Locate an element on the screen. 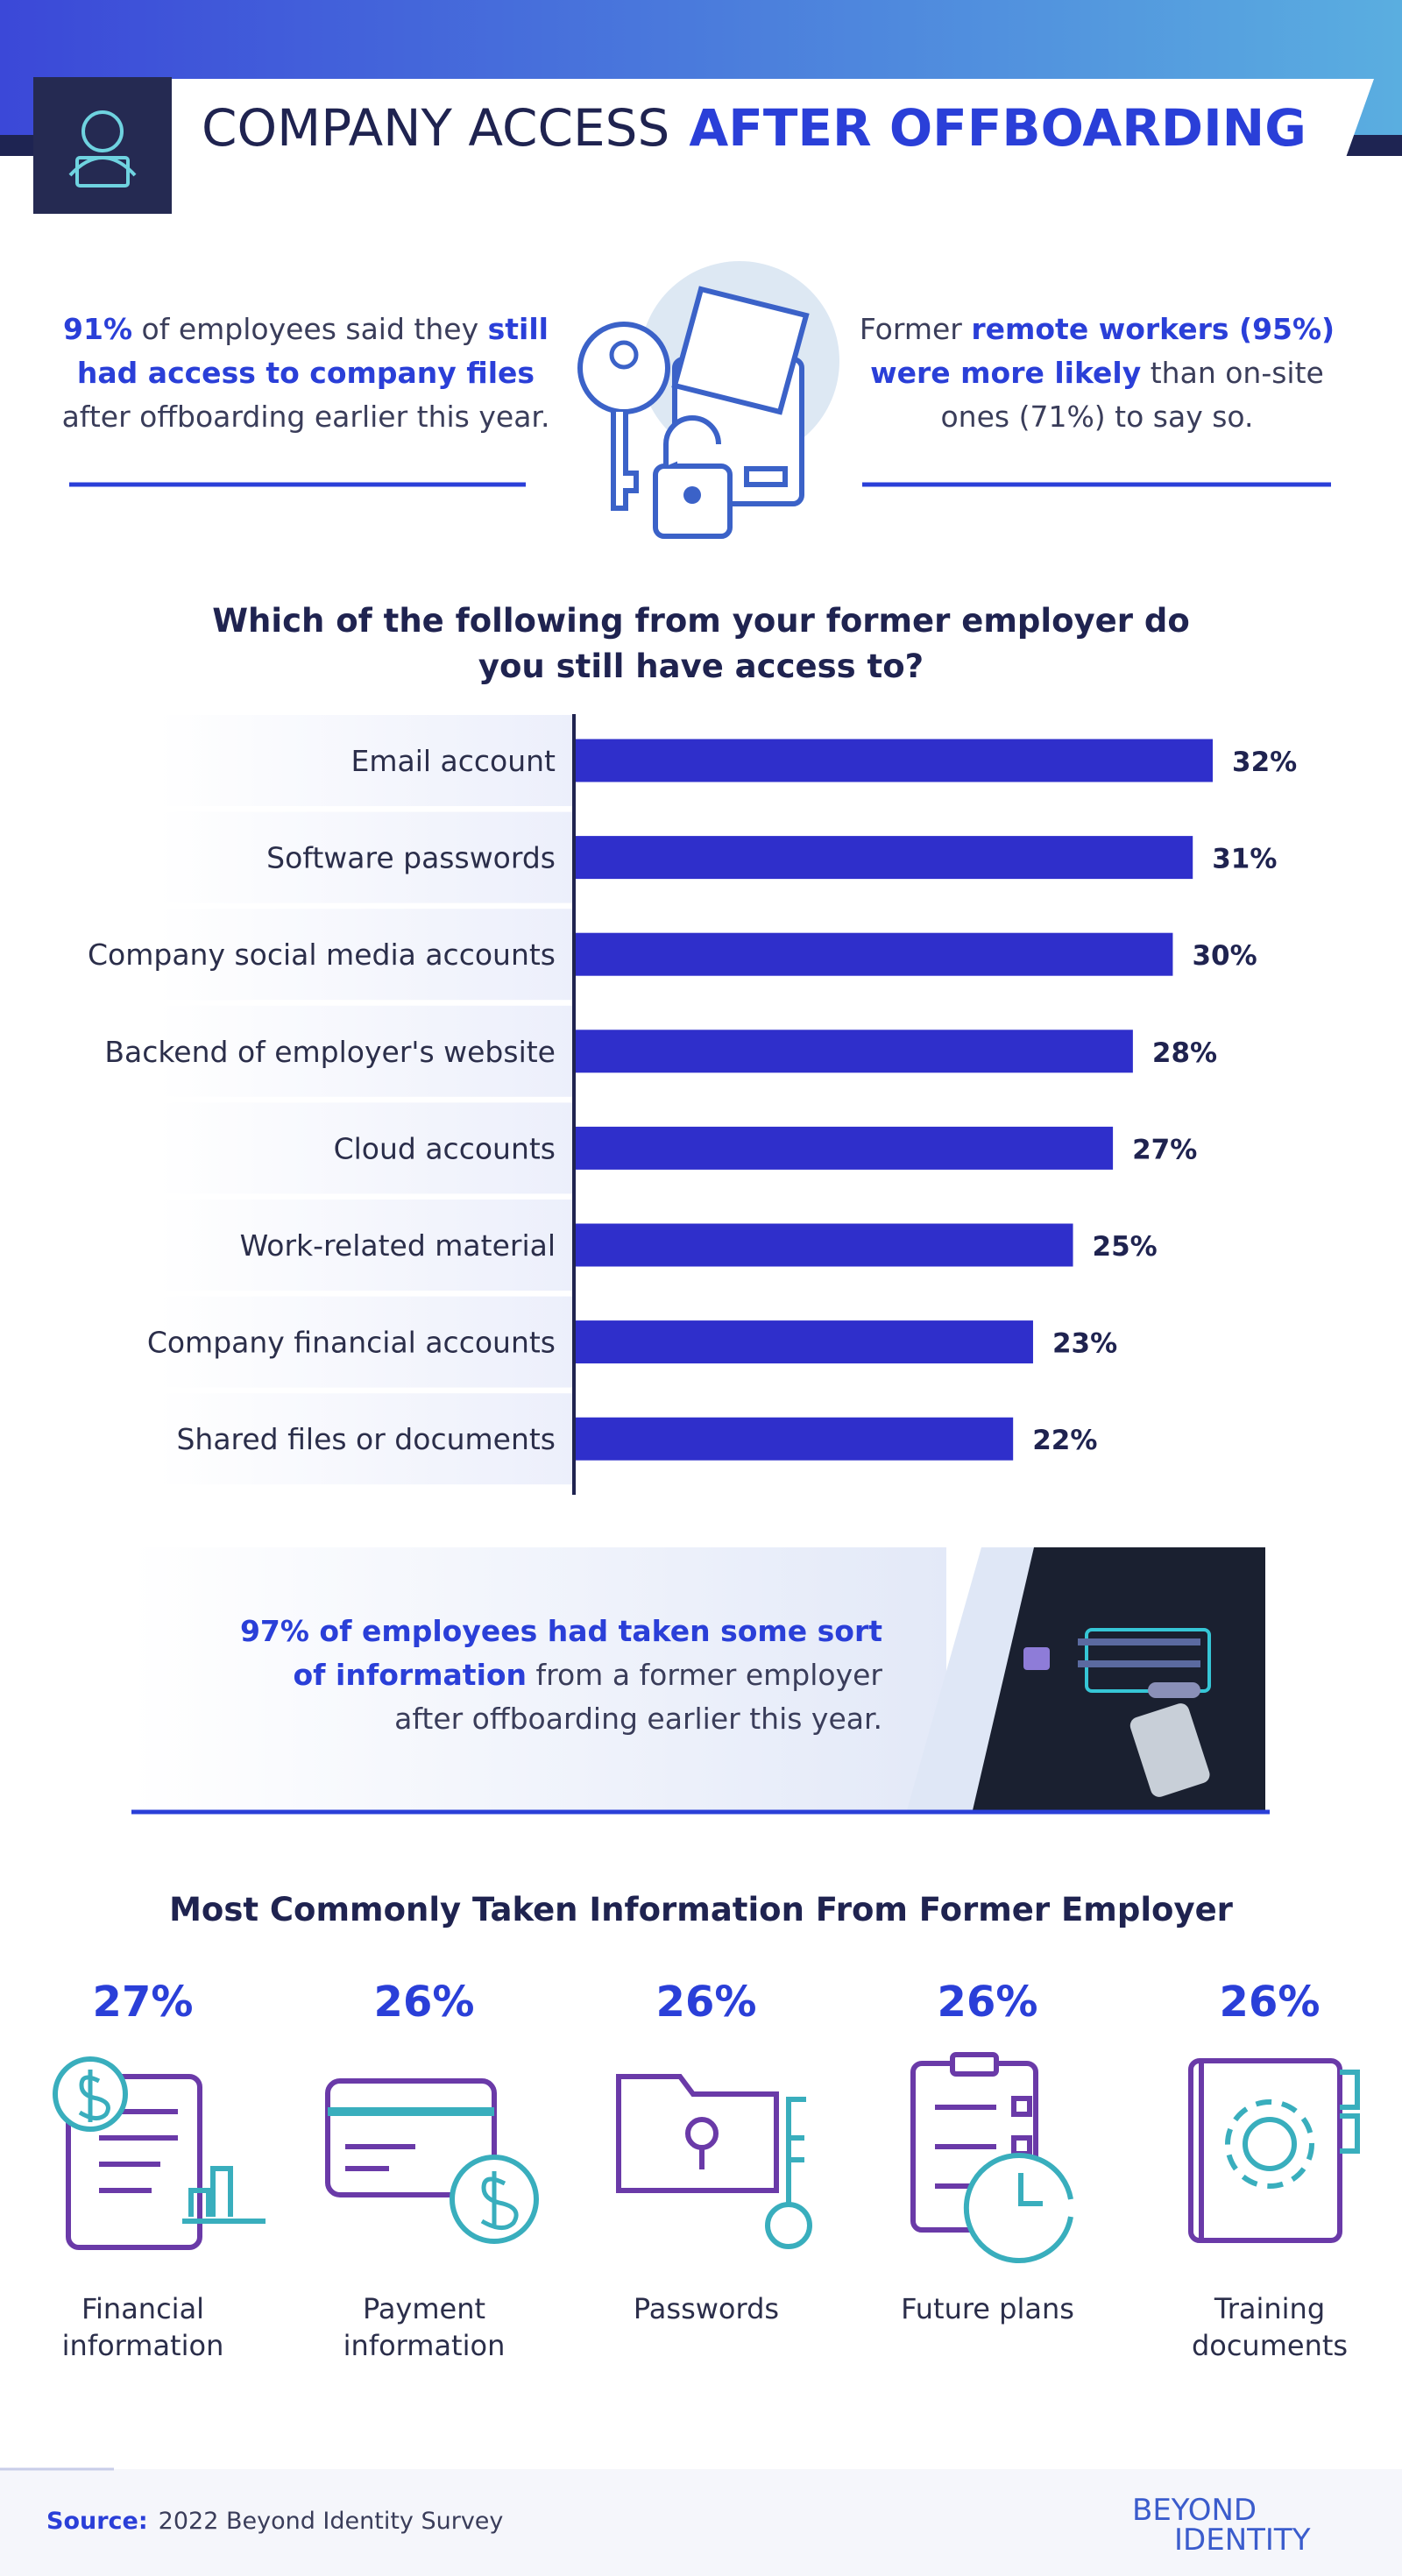  text-line: 97% of employees had taken some sort is located at coordinates (561, 1631).